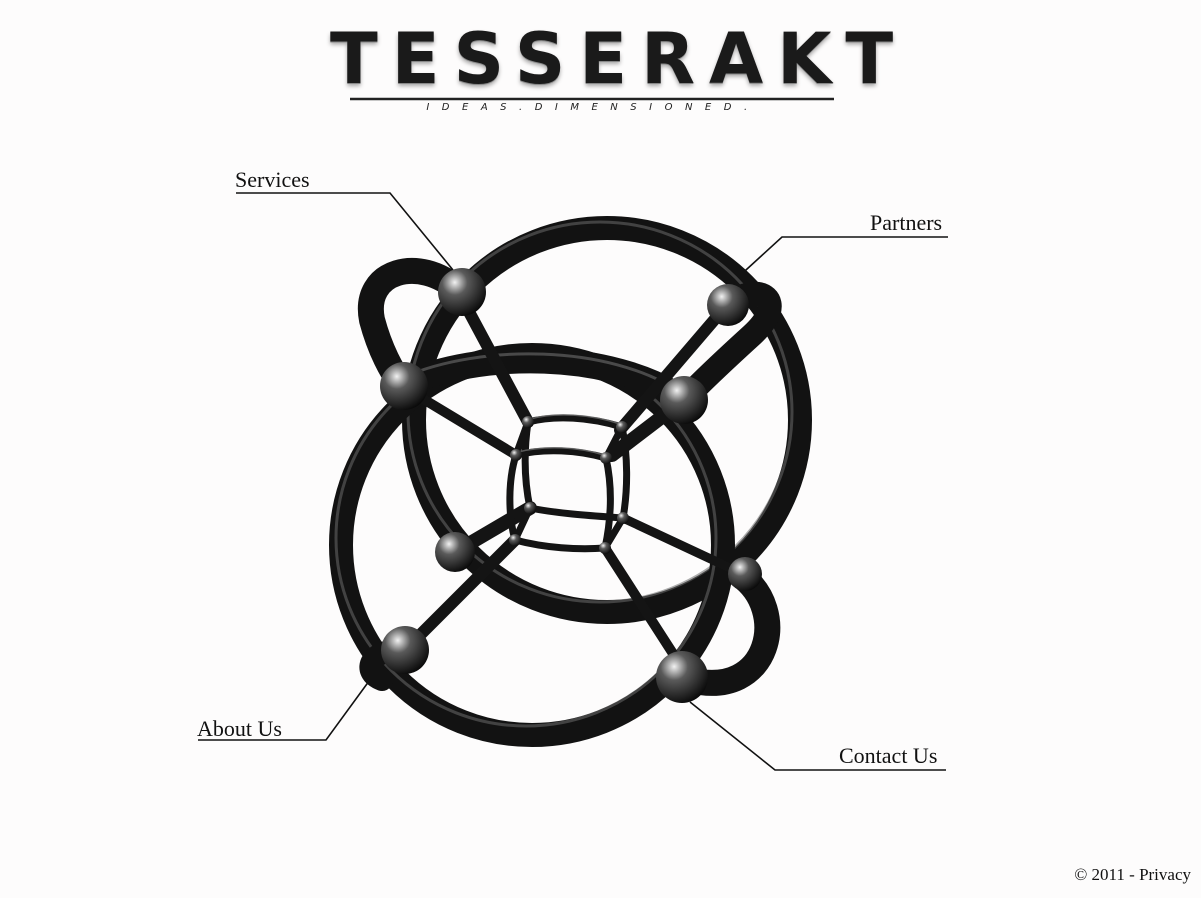 This screenshot has width=1201, height=898. I want to click on bottom-right-loop, so click(729, 629).